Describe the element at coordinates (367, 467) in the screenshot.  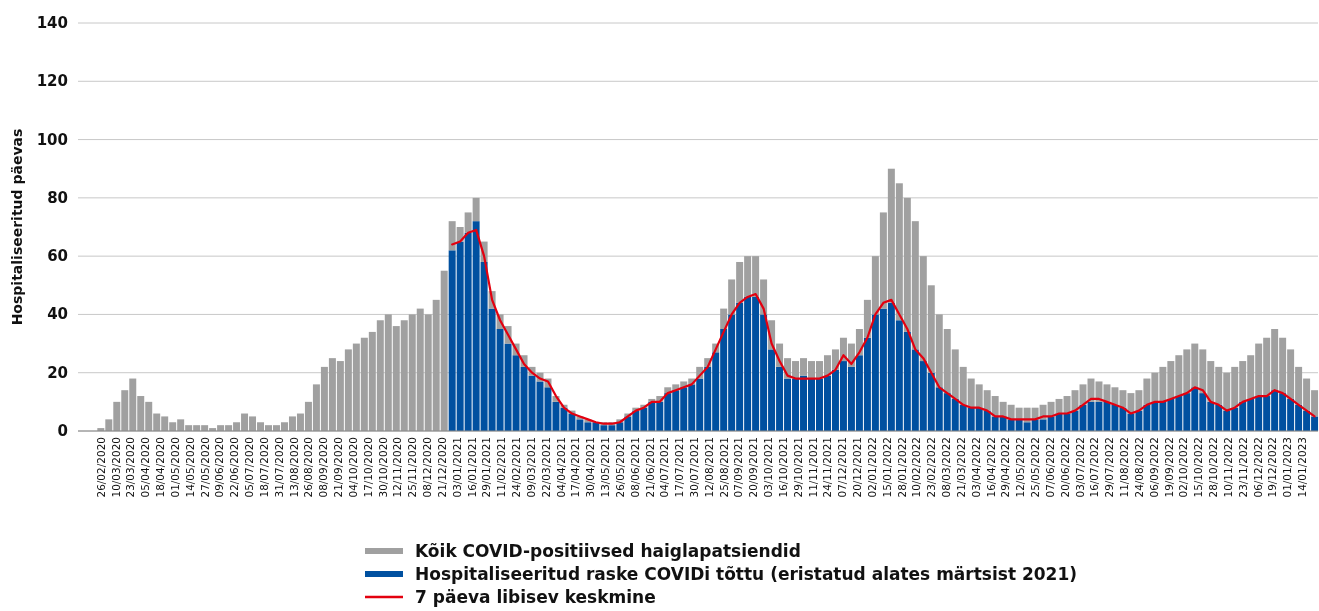
I see `x-tick-label: 17/10/2020` at that location.